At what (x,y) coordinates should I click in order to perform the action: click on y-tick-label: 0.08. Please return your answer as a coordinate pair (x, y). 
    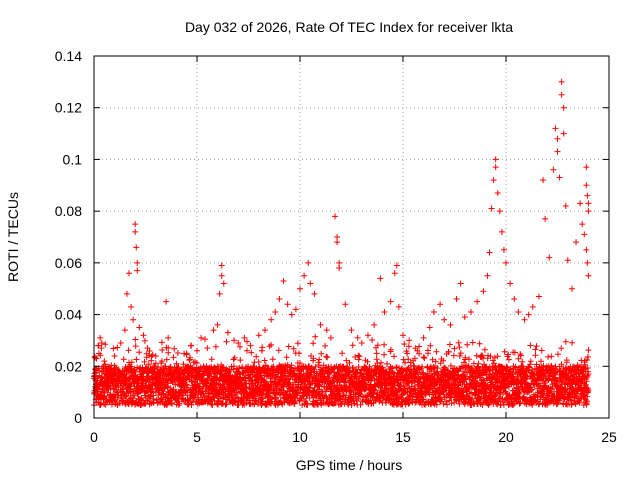
    Looking at the image, I should click on (68, 211).